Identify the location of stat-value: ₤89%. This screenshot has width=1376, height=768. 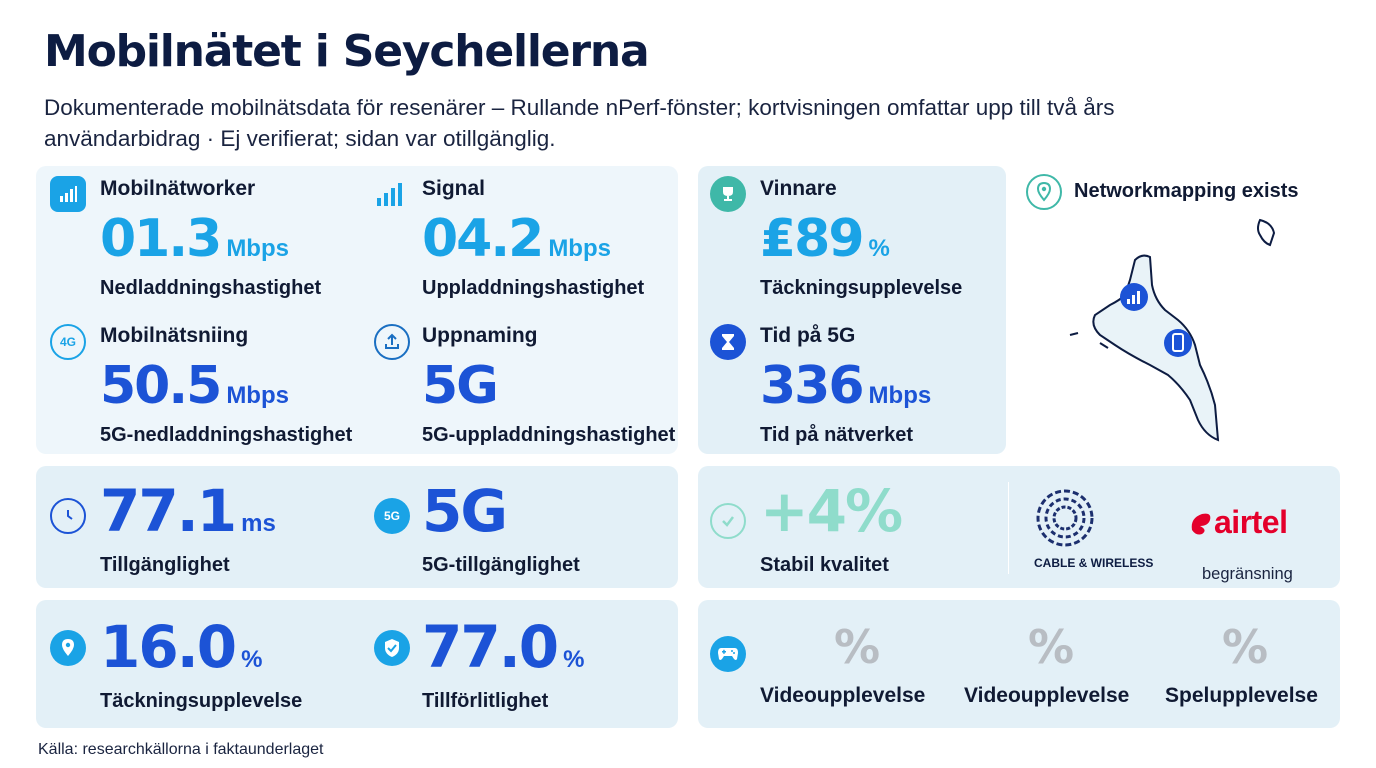
(825, 244).